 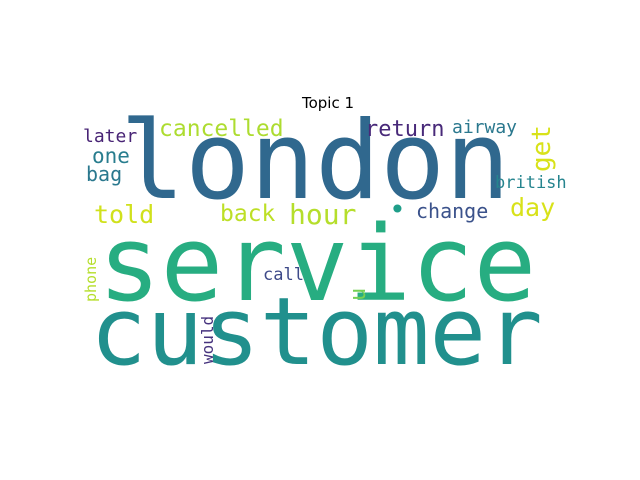 I want to click on word-return: return, so click(x=405, y=129).